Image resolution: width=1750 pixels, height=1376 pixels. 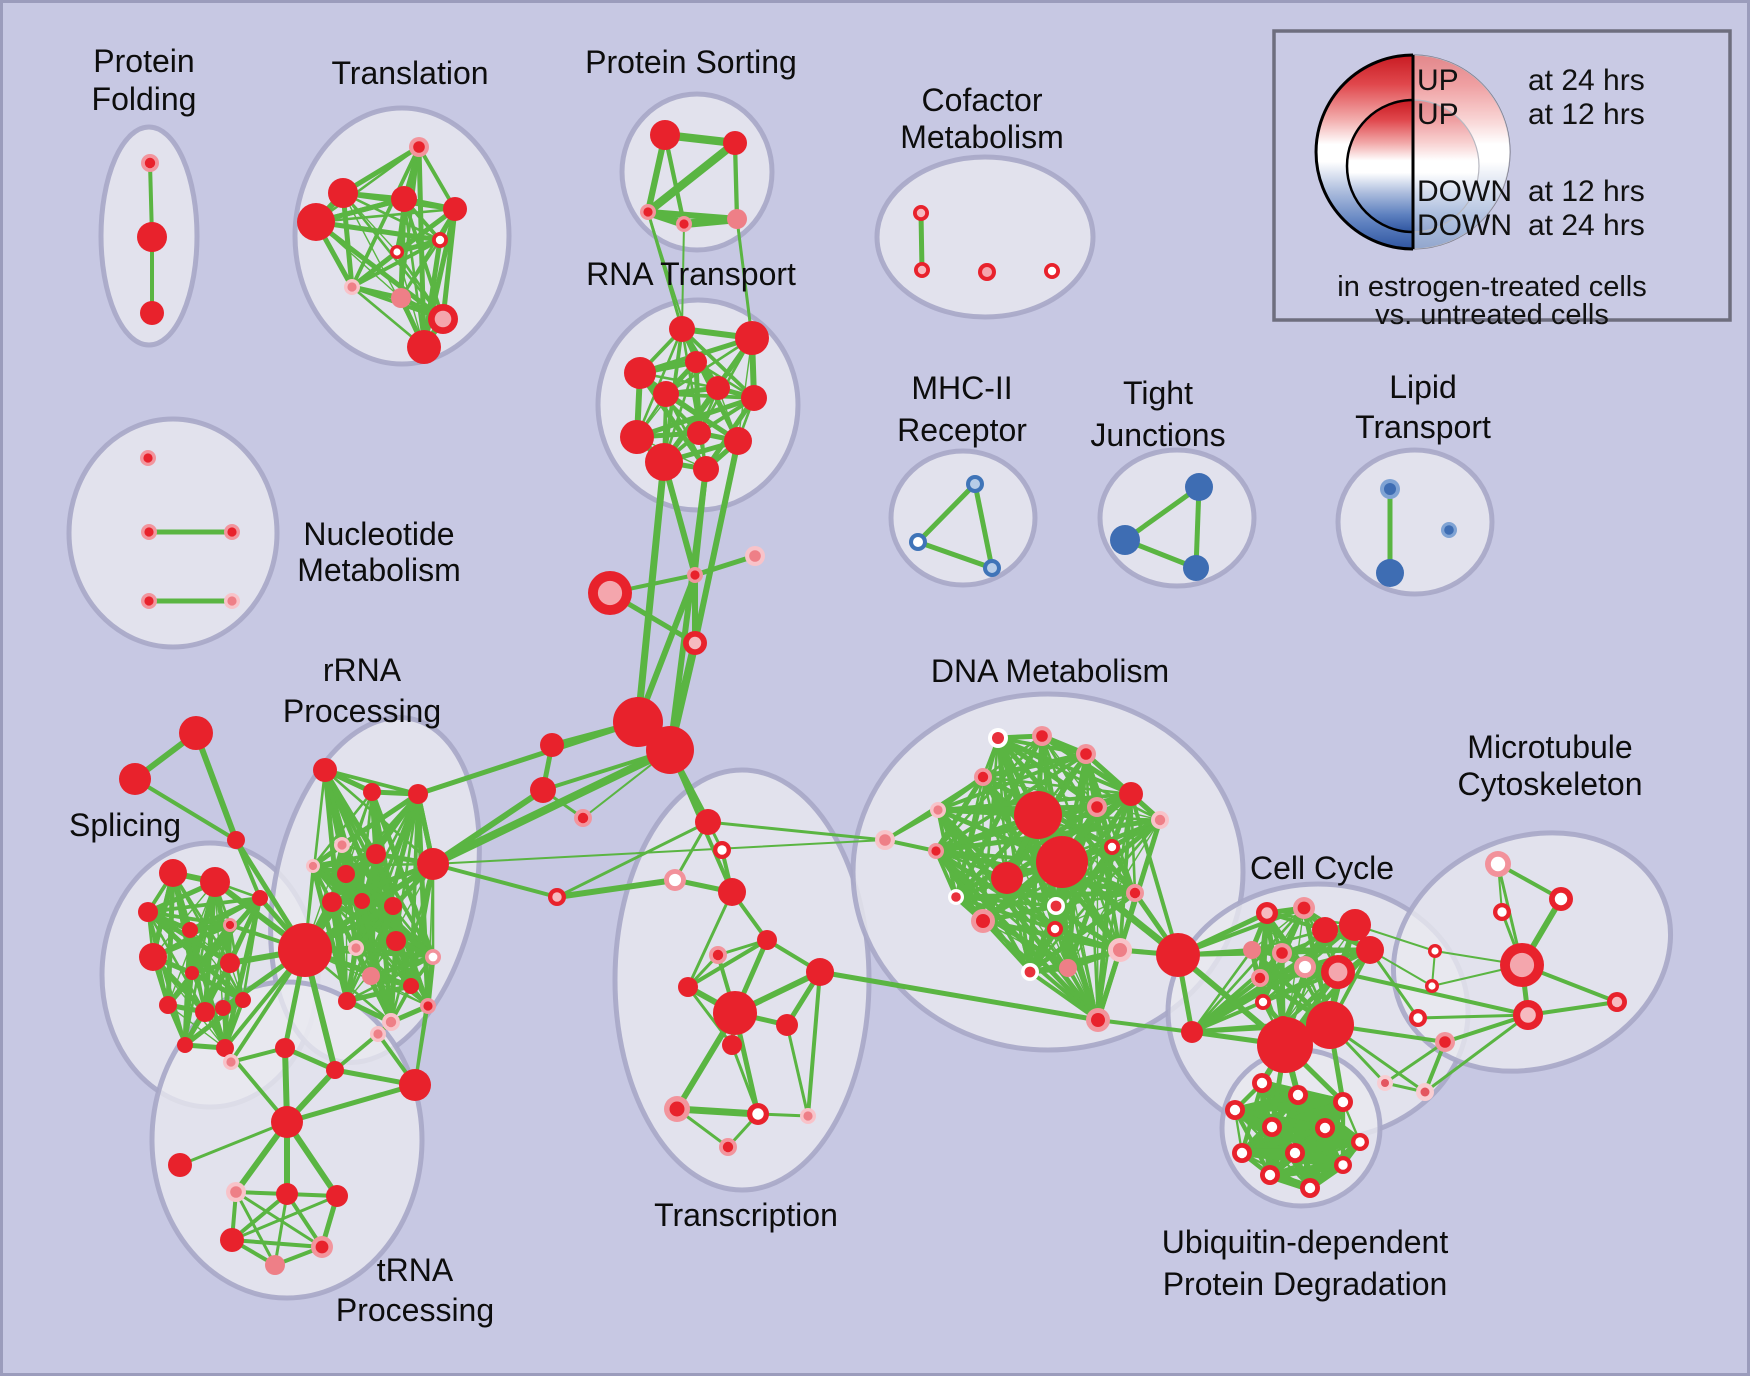 What do you see at coordinates (1157, 435) in the screenshot?
I see `cluster-label-tj: Junctions` at bounding box center [1157, 435].